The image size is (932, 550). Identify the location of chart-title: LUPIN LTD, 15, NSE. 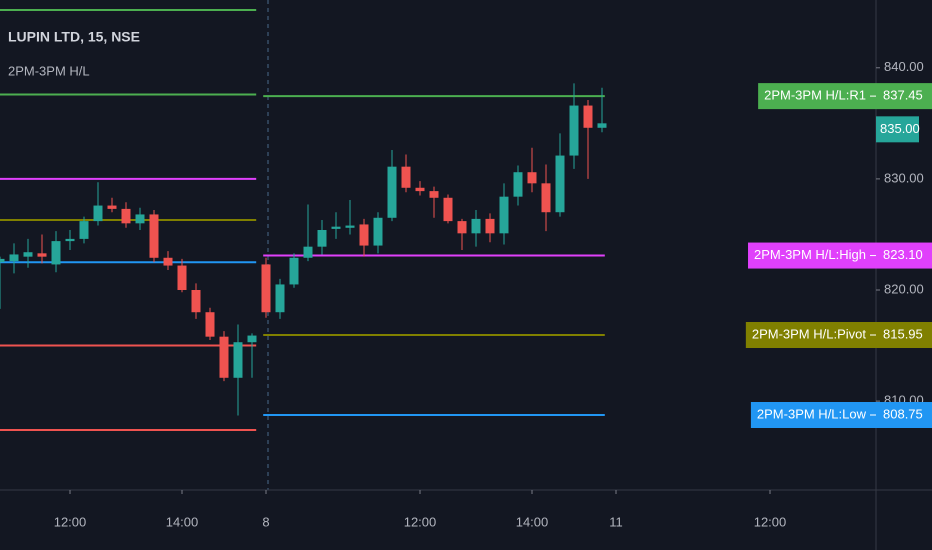
(74, 37).